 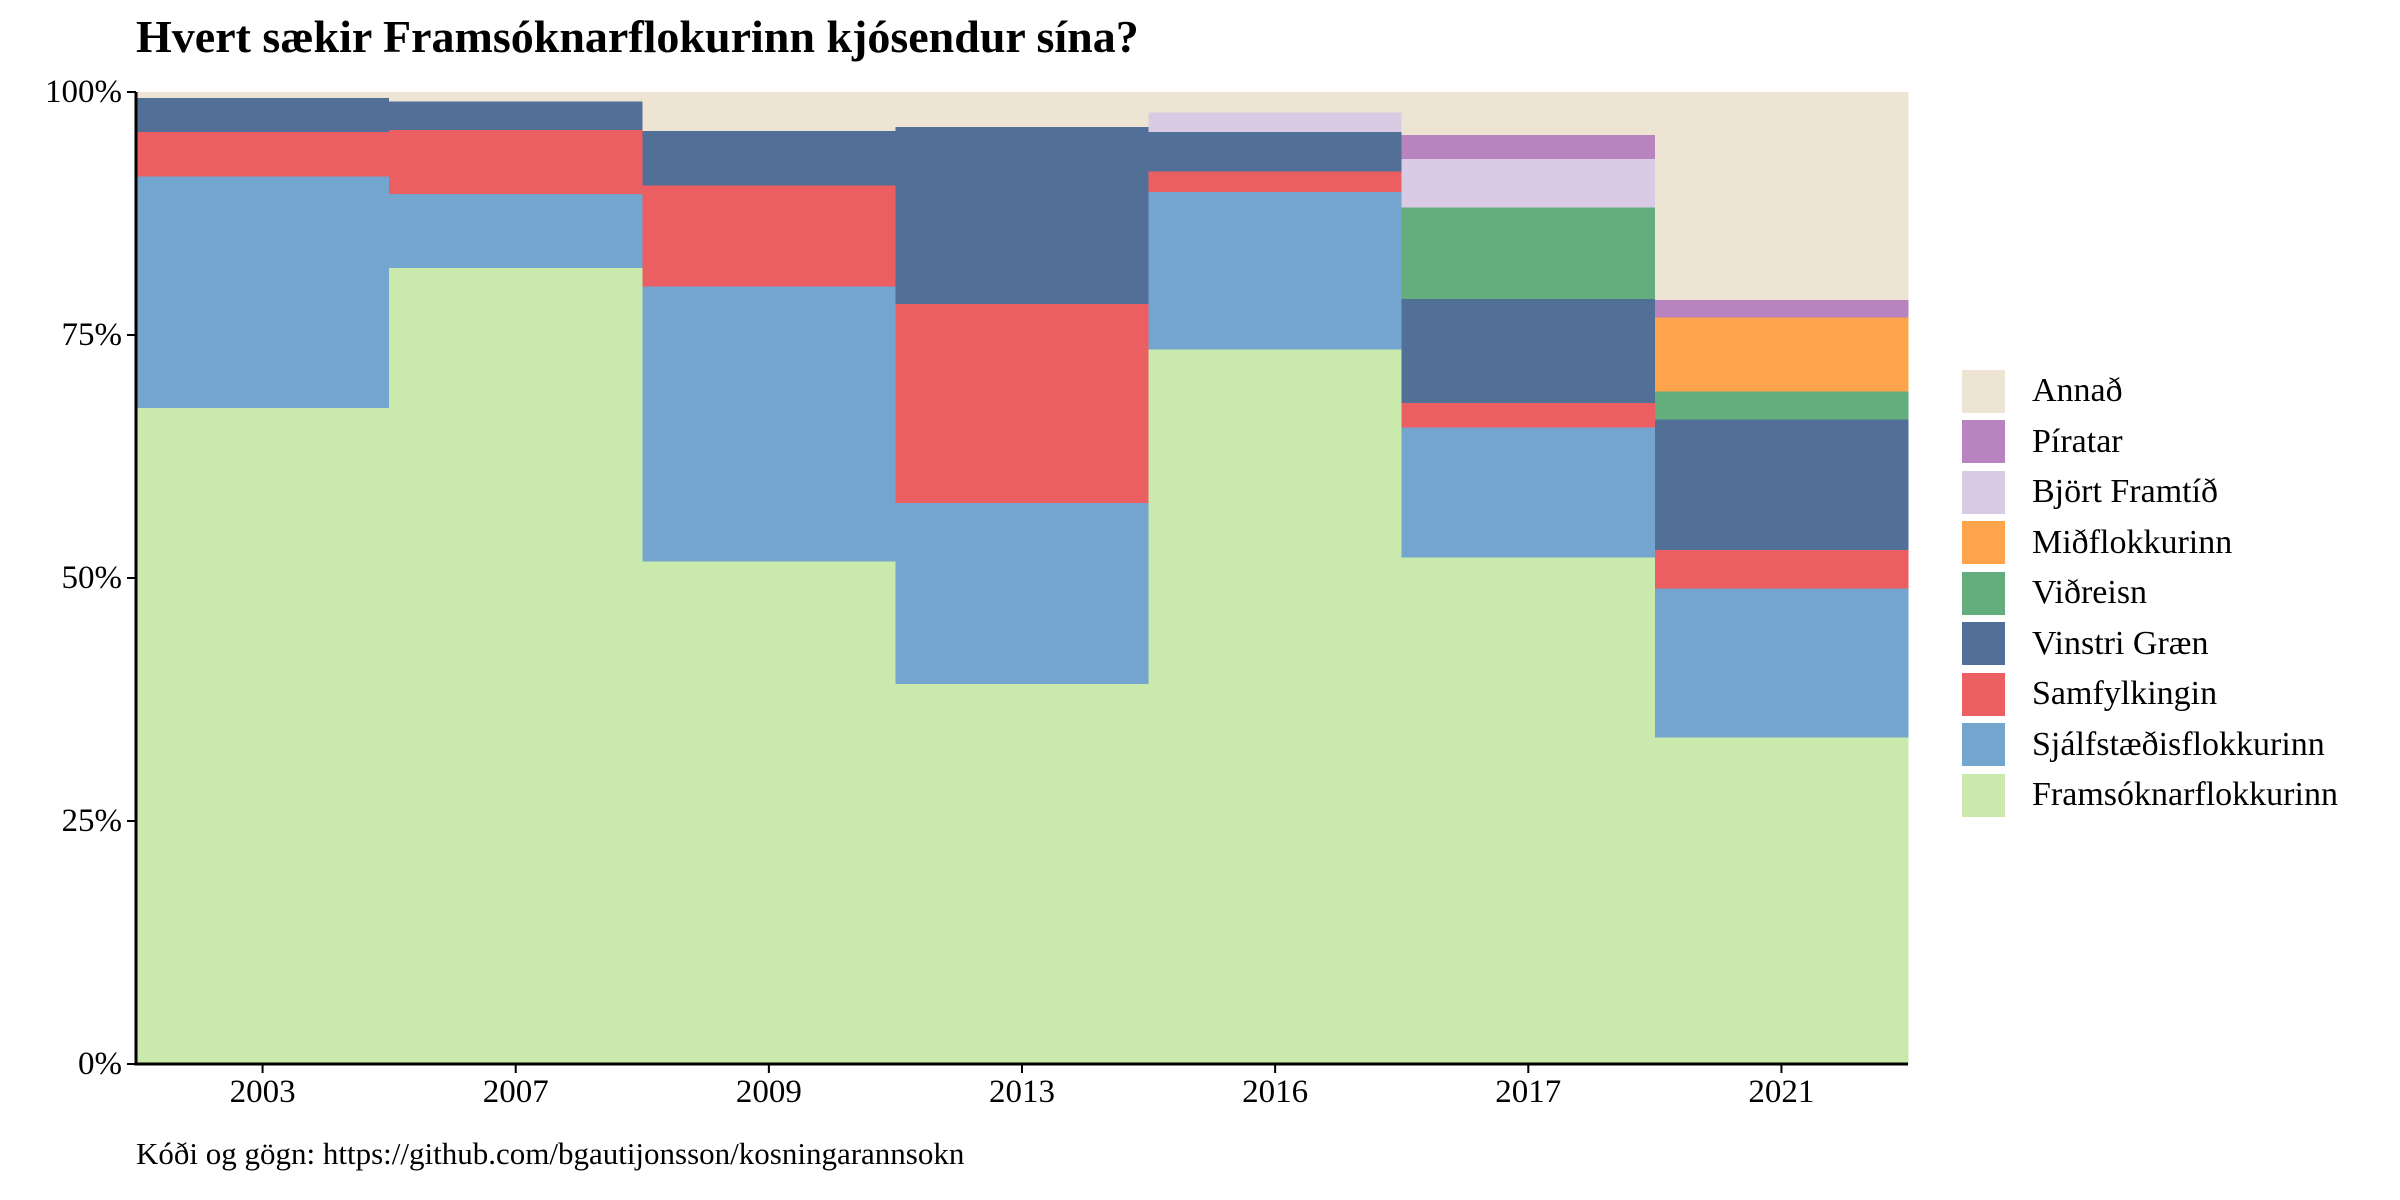 What do you see at coordinates (1781, 569) in the screenshot?
I see `bar-segment-samfylkingin-2021` at bounding box center [1781, 569].